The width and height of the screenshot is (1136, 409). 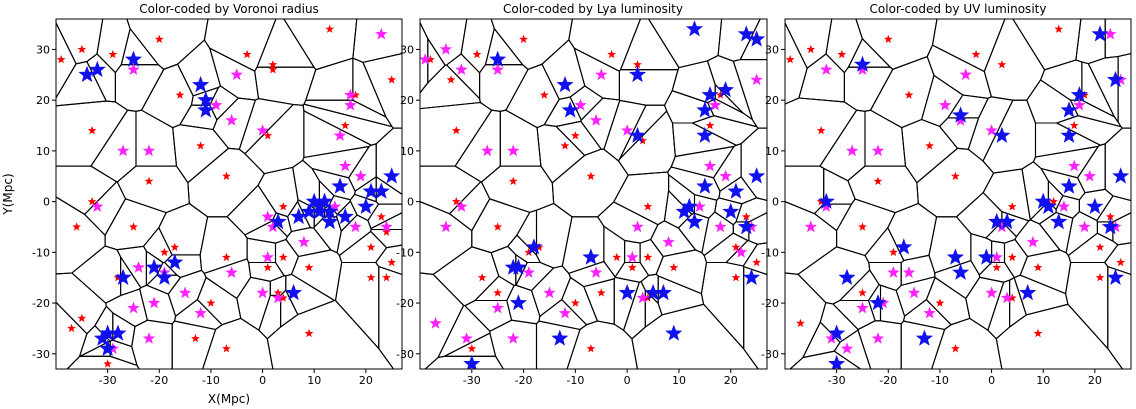 I want to click on y-tick-label: -20, so click(x=405, y=303).